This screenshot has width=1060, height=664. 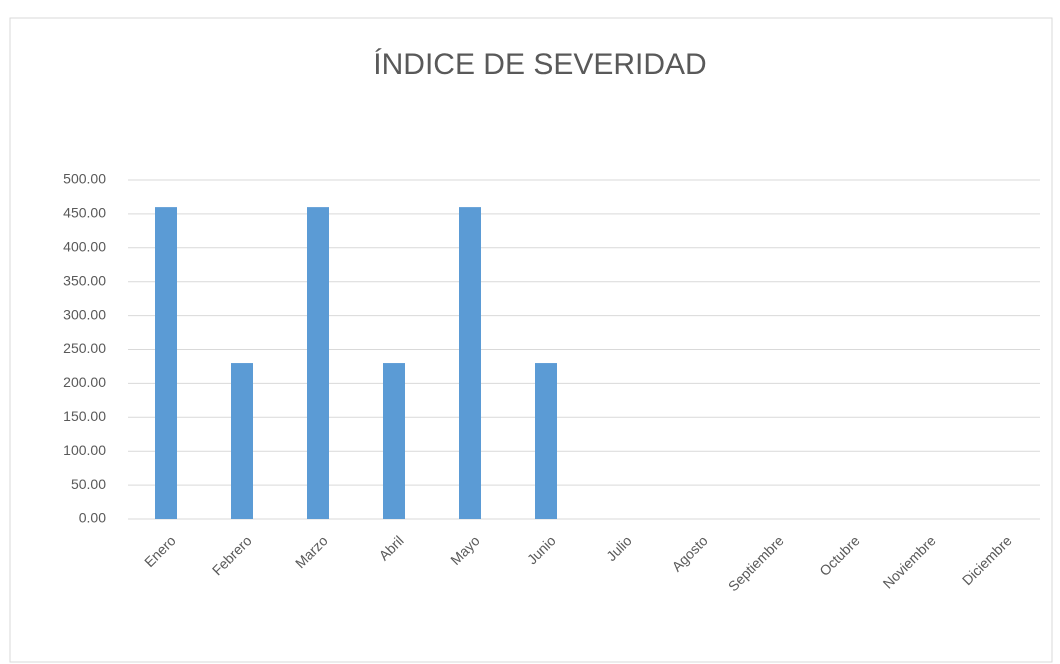 I want to click on y-tick-label: 50.00, so click(x=88, y=484).